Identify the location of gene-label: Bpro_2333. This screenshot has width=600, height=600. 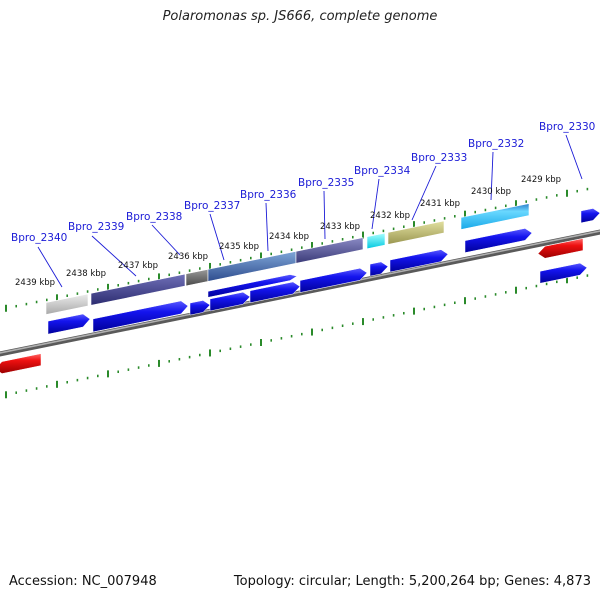
(439, 158).